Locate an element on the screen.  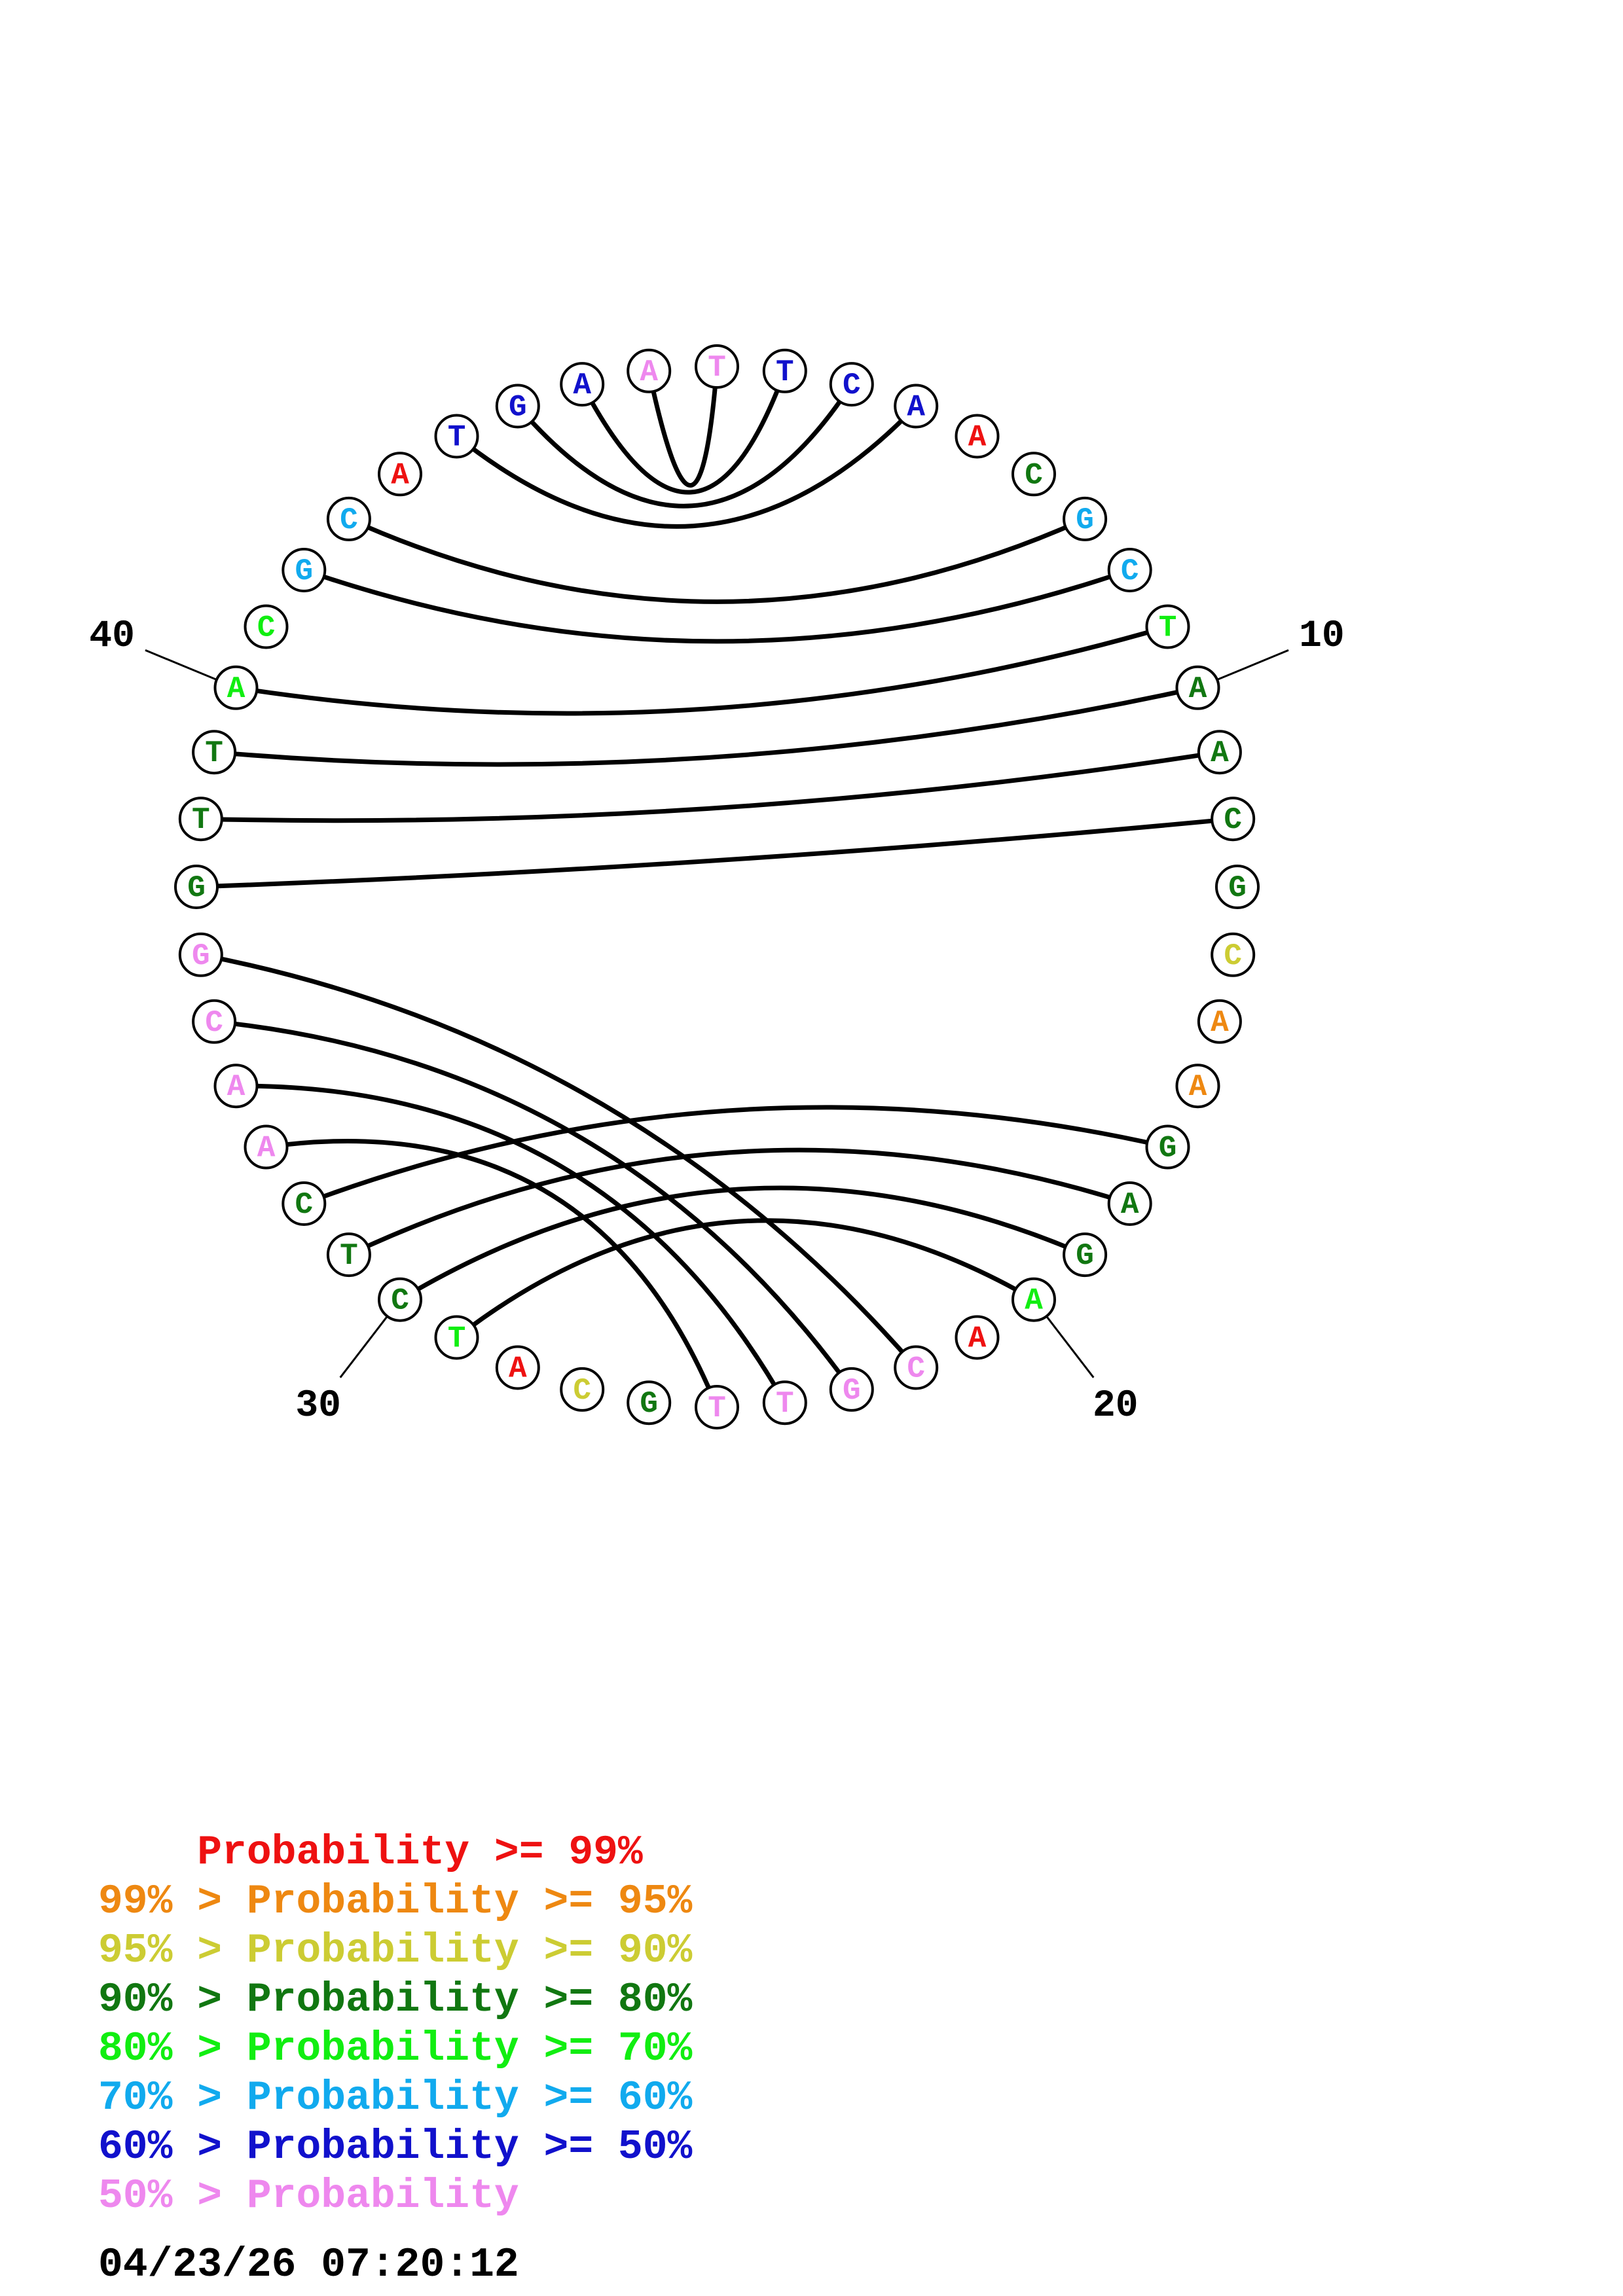
base-node-41: C is located at coordinates (266, 626).